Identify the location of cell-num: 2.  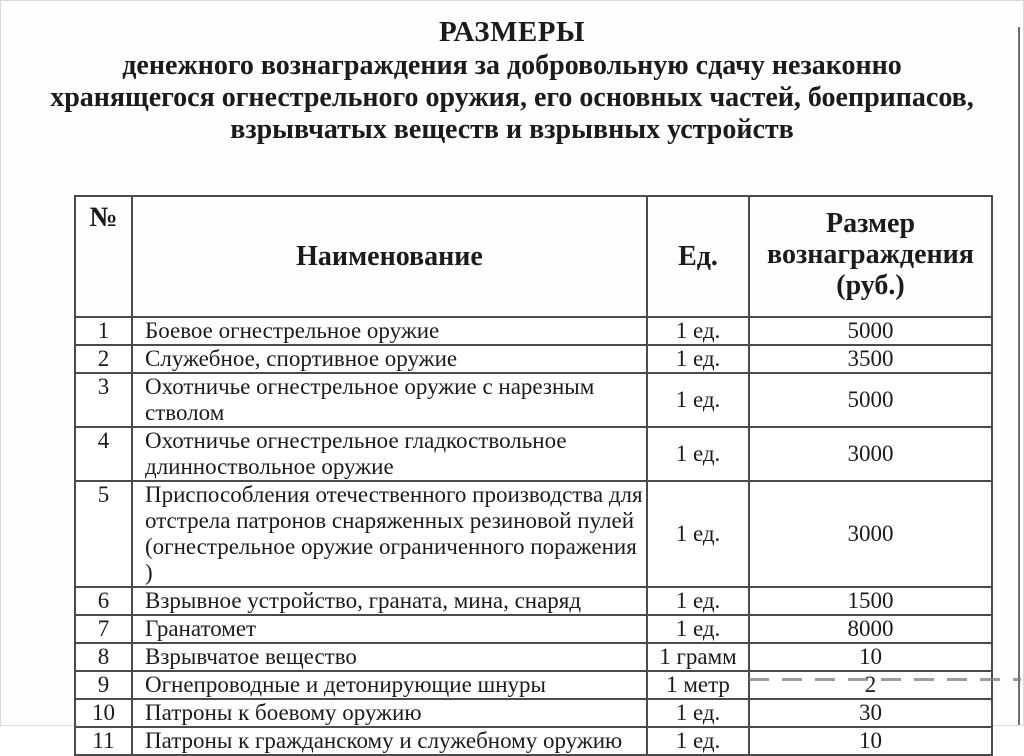
(103, 359).